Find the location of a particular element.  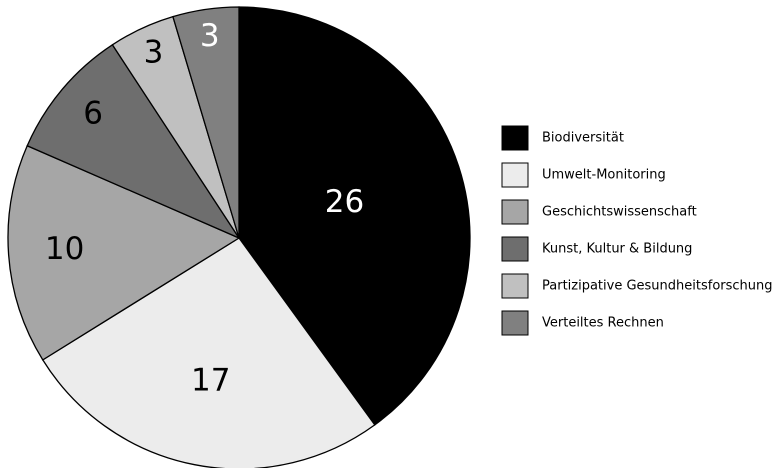

legend-label: Umwelt-Monitoring is located at coordinates (604, 175).